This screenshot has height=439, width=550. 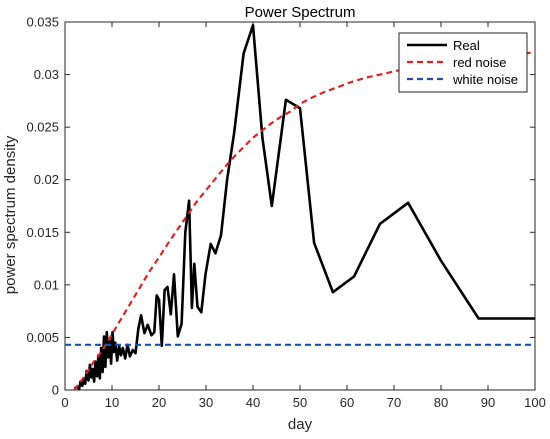 What do you see at coordinates (253, 402) in the screenshot?
I see `x-tick-label: 40` at bounding box center [253, 402].